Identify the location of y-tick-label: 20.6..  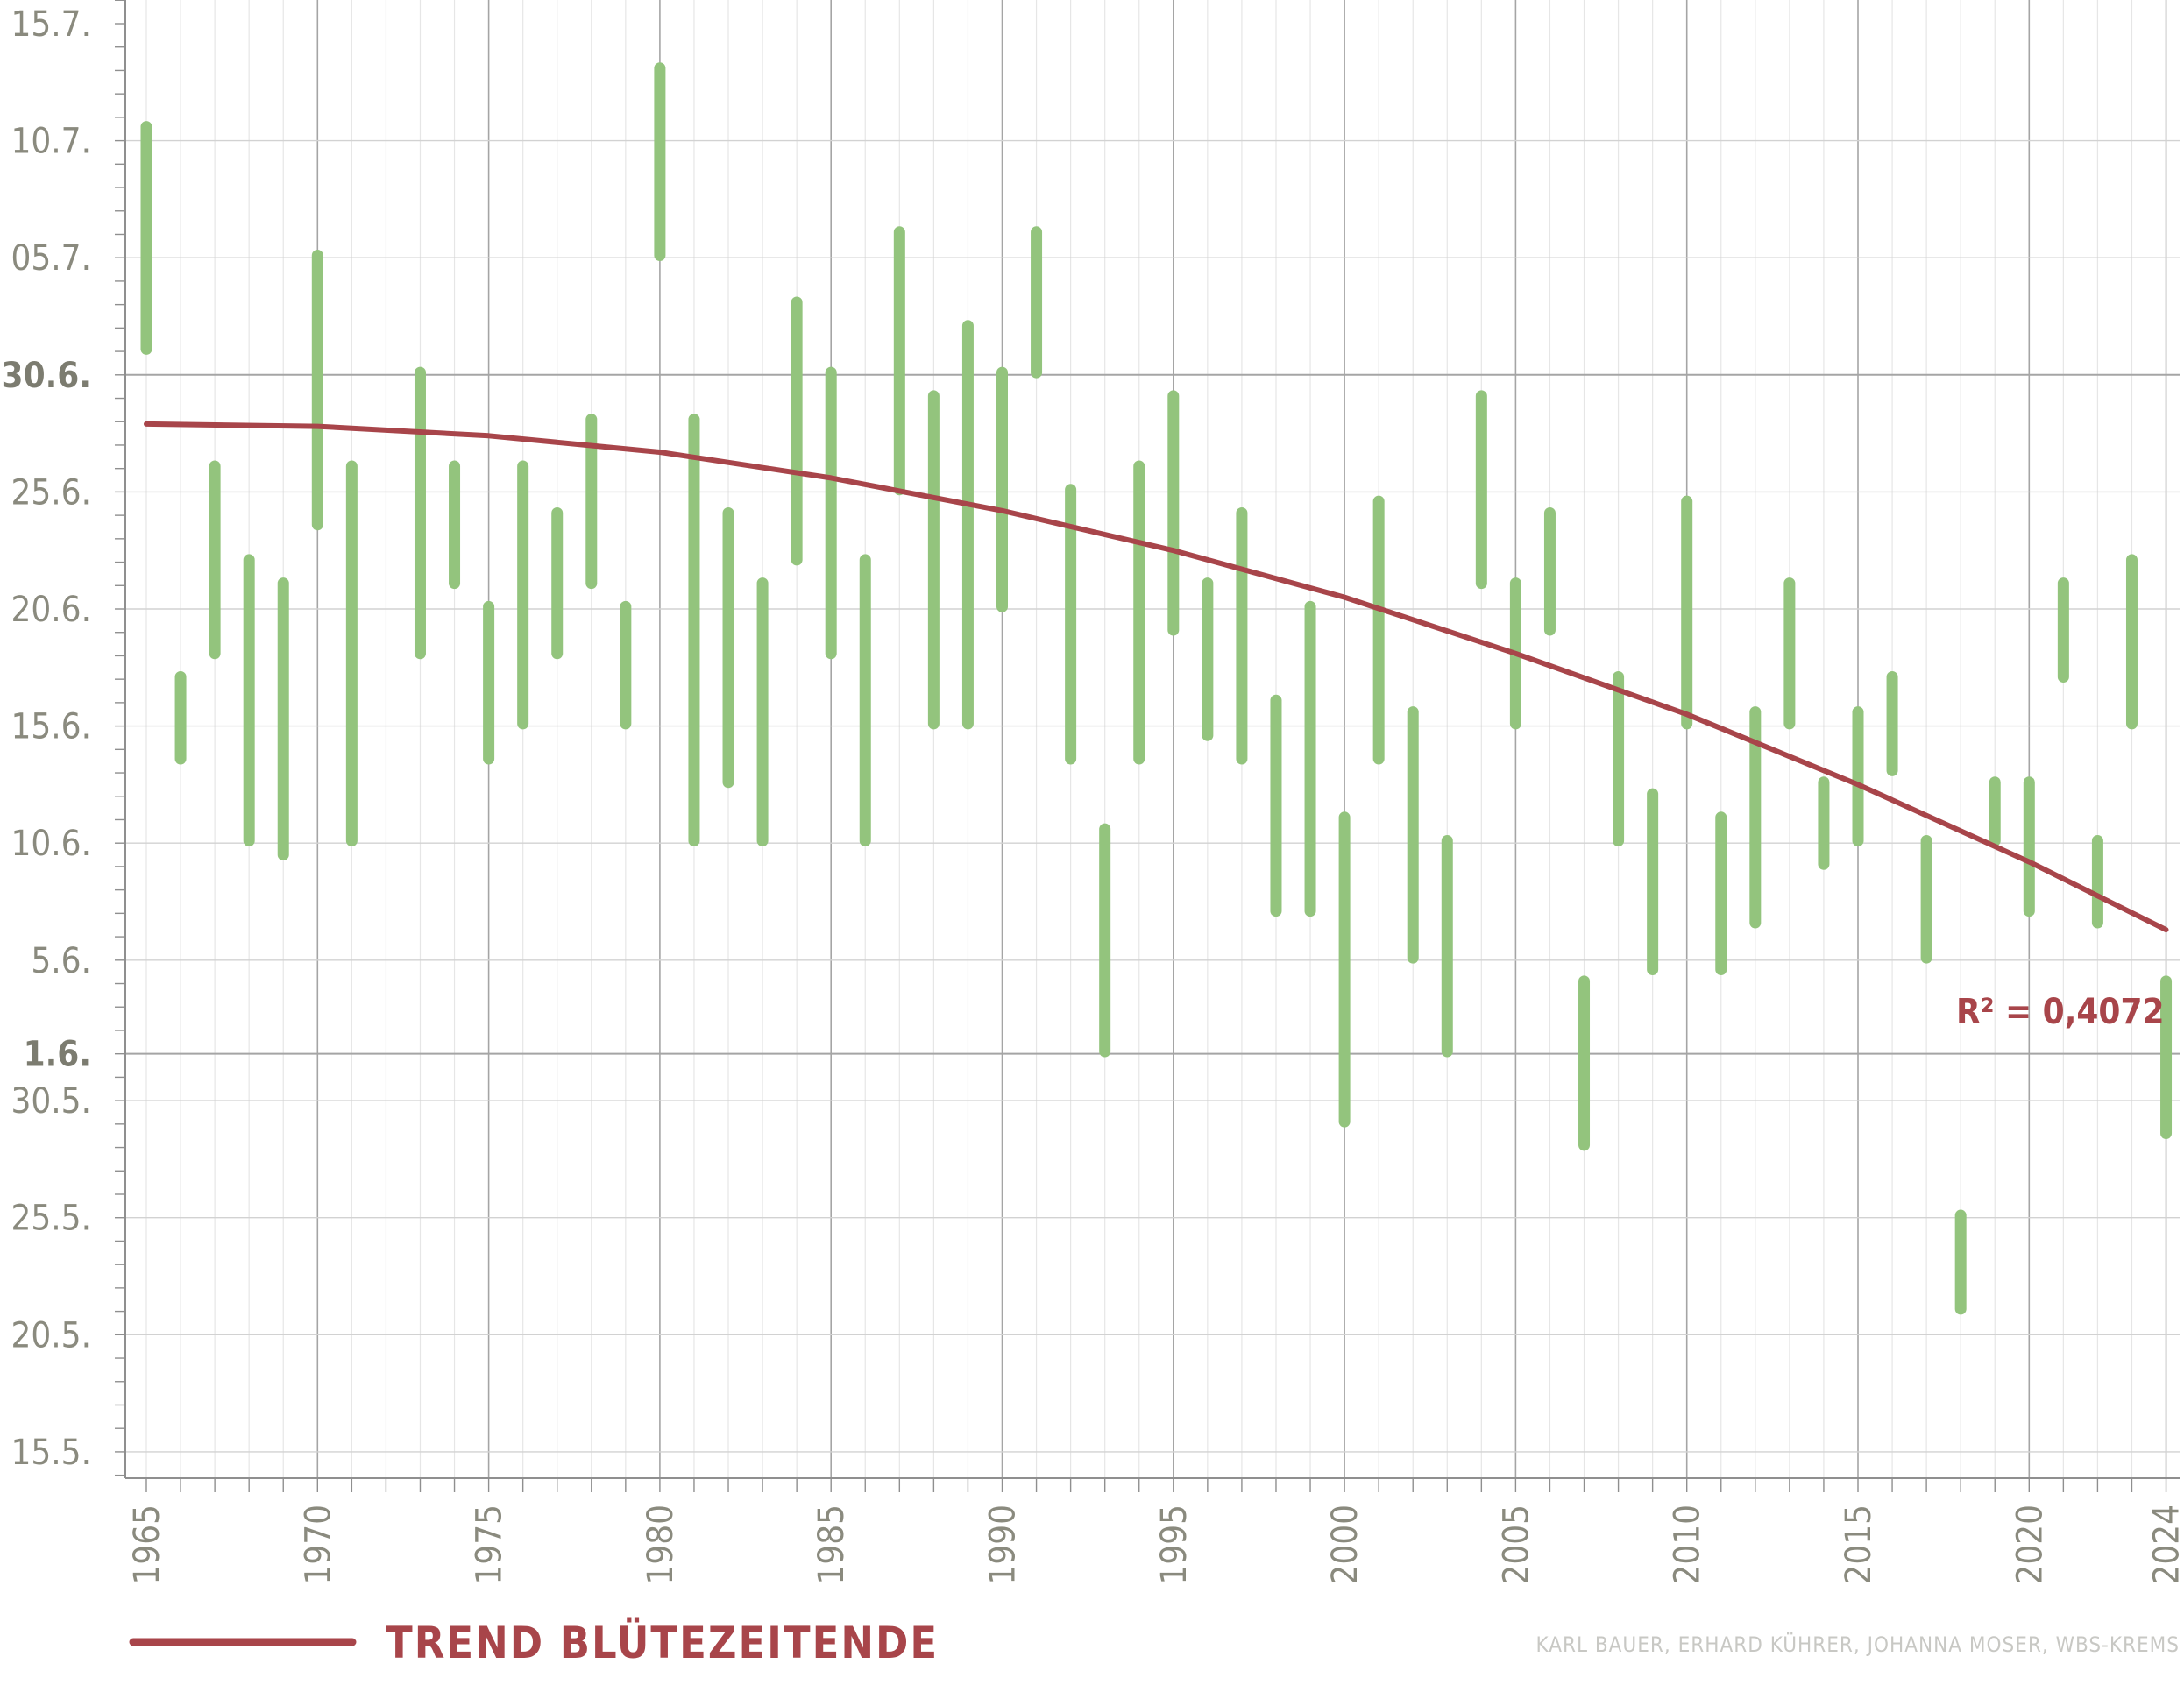
(51, 610).